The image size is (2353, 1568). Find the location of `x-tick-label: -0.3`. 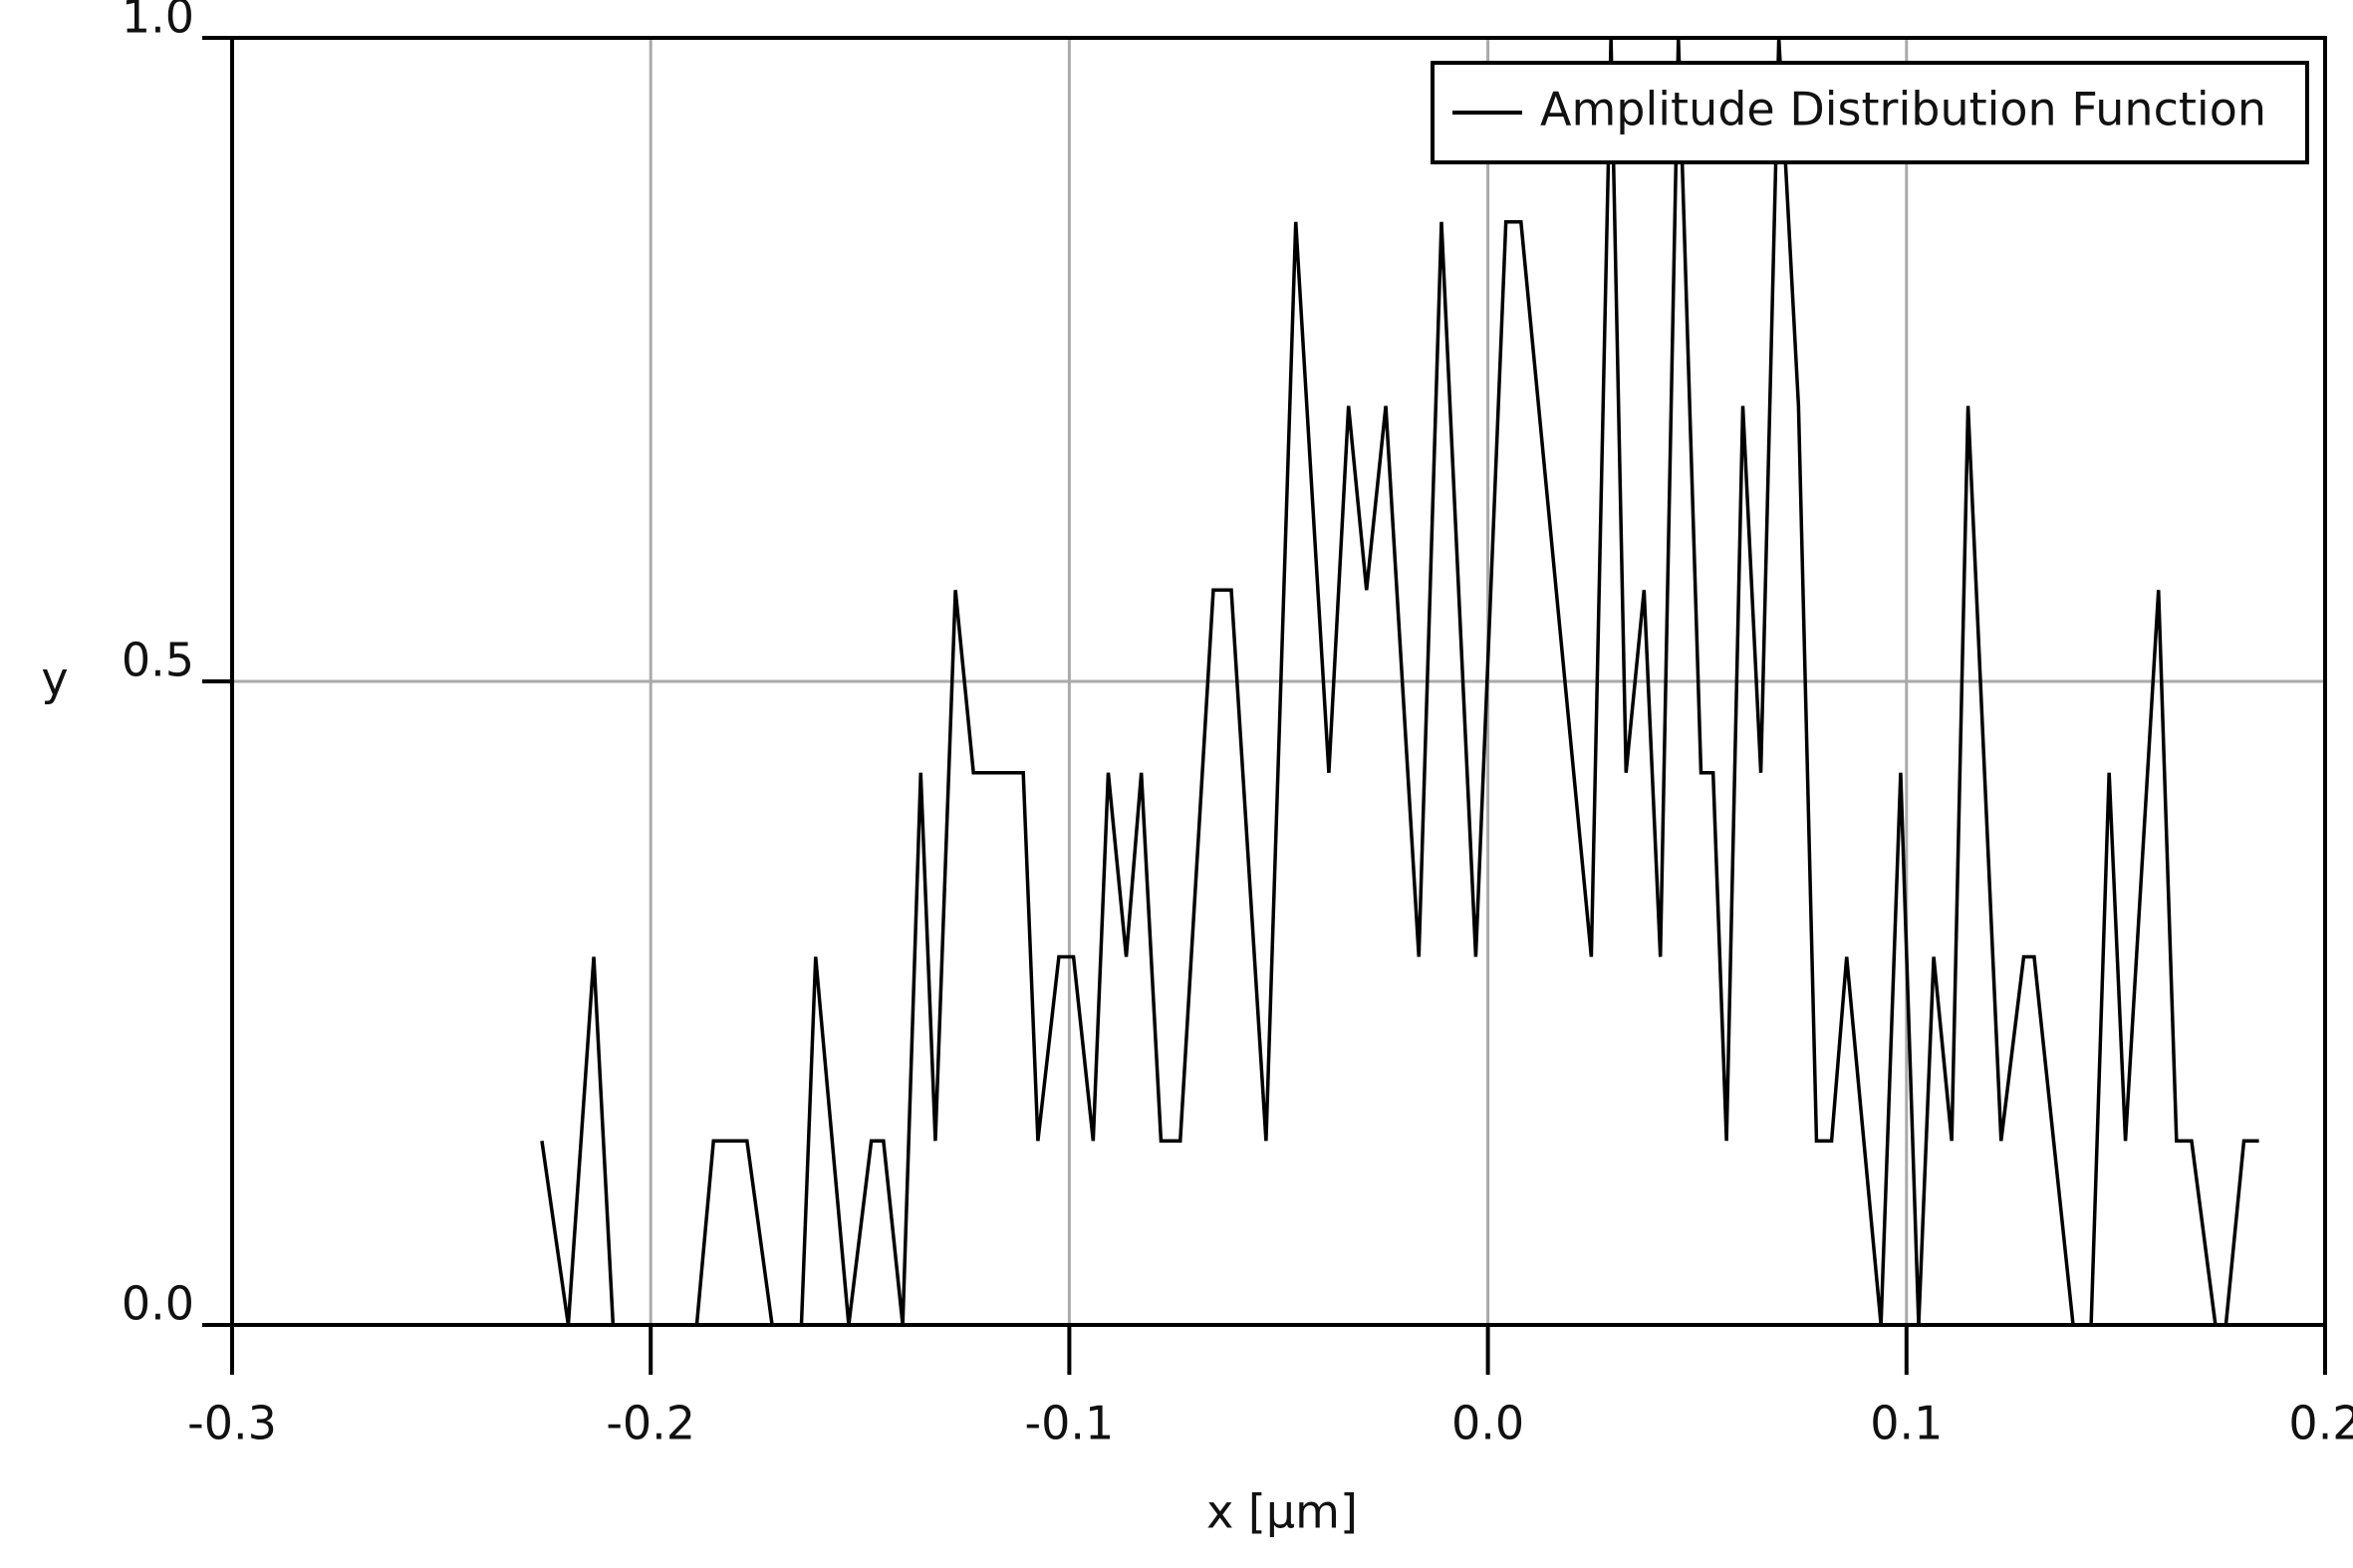

x-tick-label: -0.3 is located at coordinates (232, 1423).